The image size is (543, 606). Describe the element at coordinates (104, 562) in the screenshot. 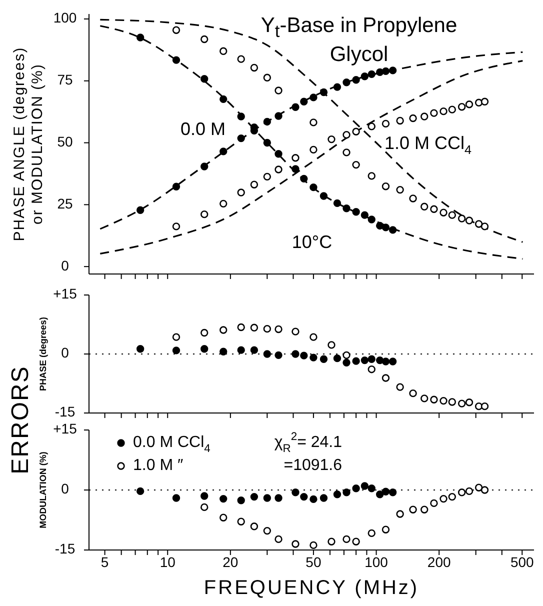

I see `x-tick-label: 5` at that location.